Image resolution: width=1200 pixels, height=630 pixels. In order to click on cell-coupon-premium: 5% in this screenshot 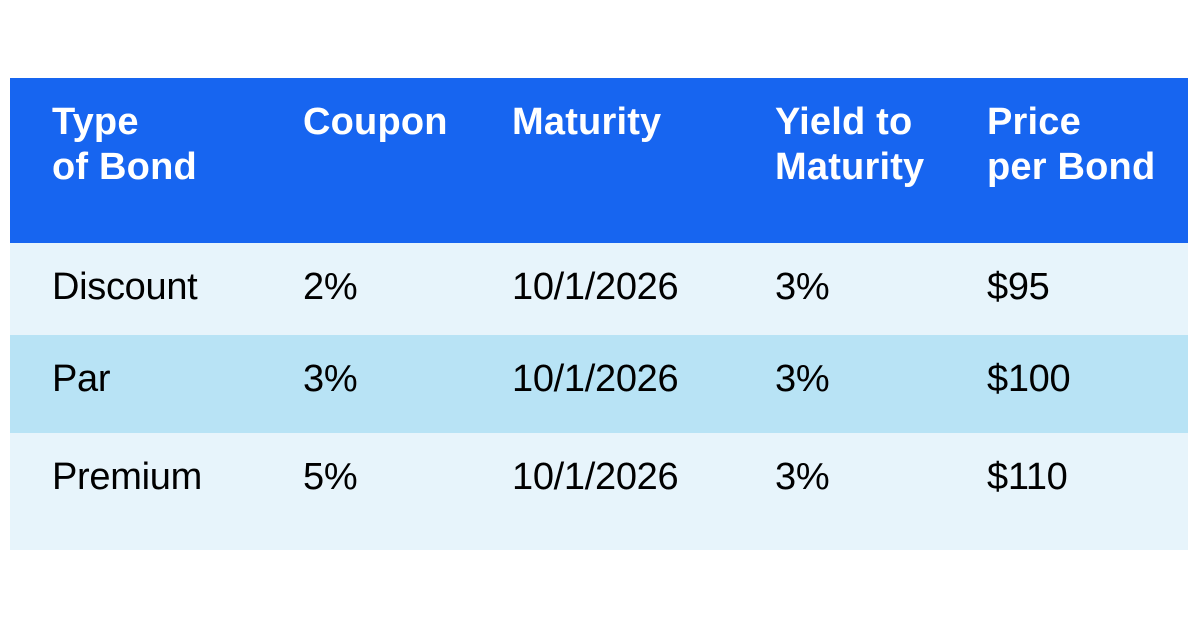, I will do `click(407, 491)`.